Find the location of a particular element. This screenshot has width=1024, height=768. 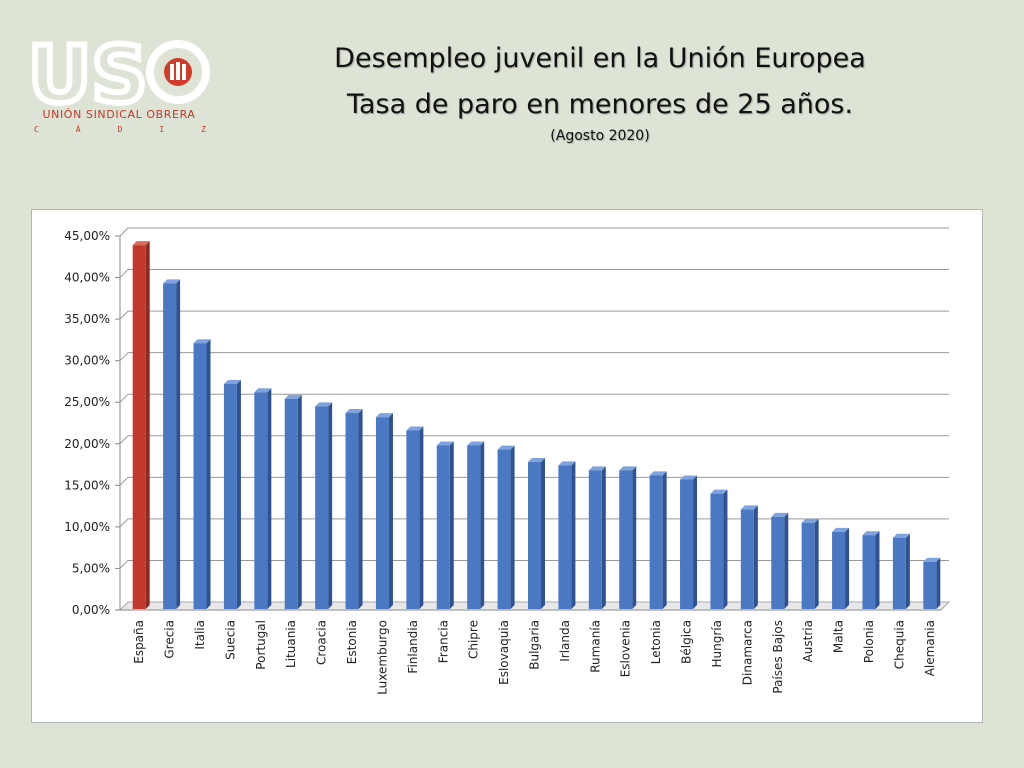

title-subtitle: (Agosto 2020) is located at coordinates (600, 136).